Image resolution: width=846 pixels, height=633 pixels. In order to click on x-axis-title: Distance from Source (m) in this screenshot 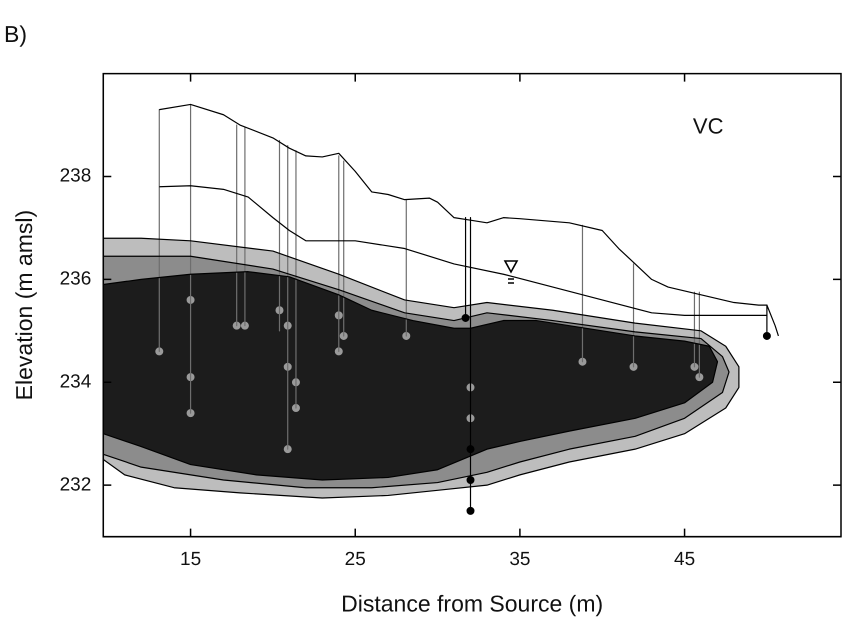, I will do `click(472, 603)`.